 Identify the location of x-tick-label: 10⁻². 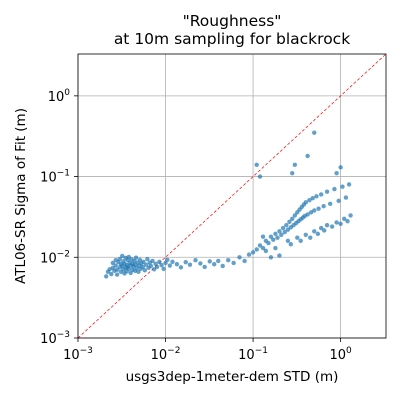
(166, 354).